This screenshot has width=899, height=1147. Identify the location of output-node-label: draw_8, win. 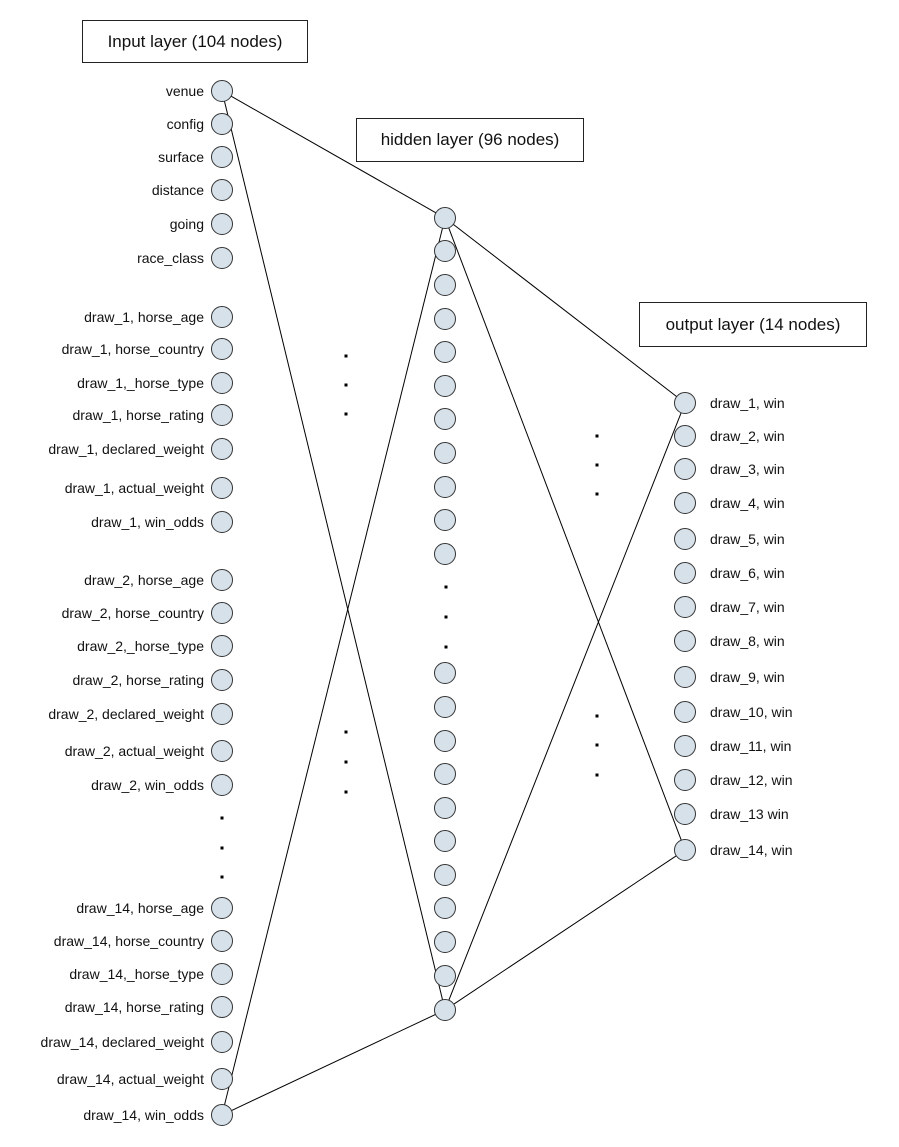
(747, 641).